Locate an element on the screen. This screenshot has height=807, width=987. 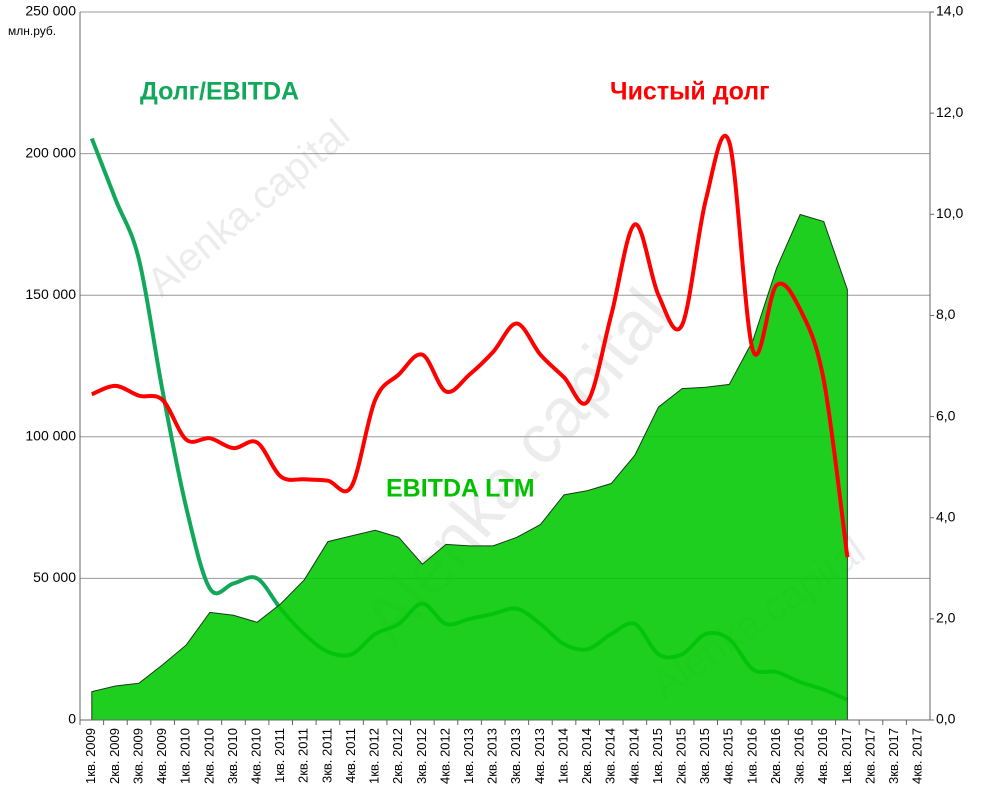
x-tick-label: 4кв. 2013 is located at coordinates (539, 756).